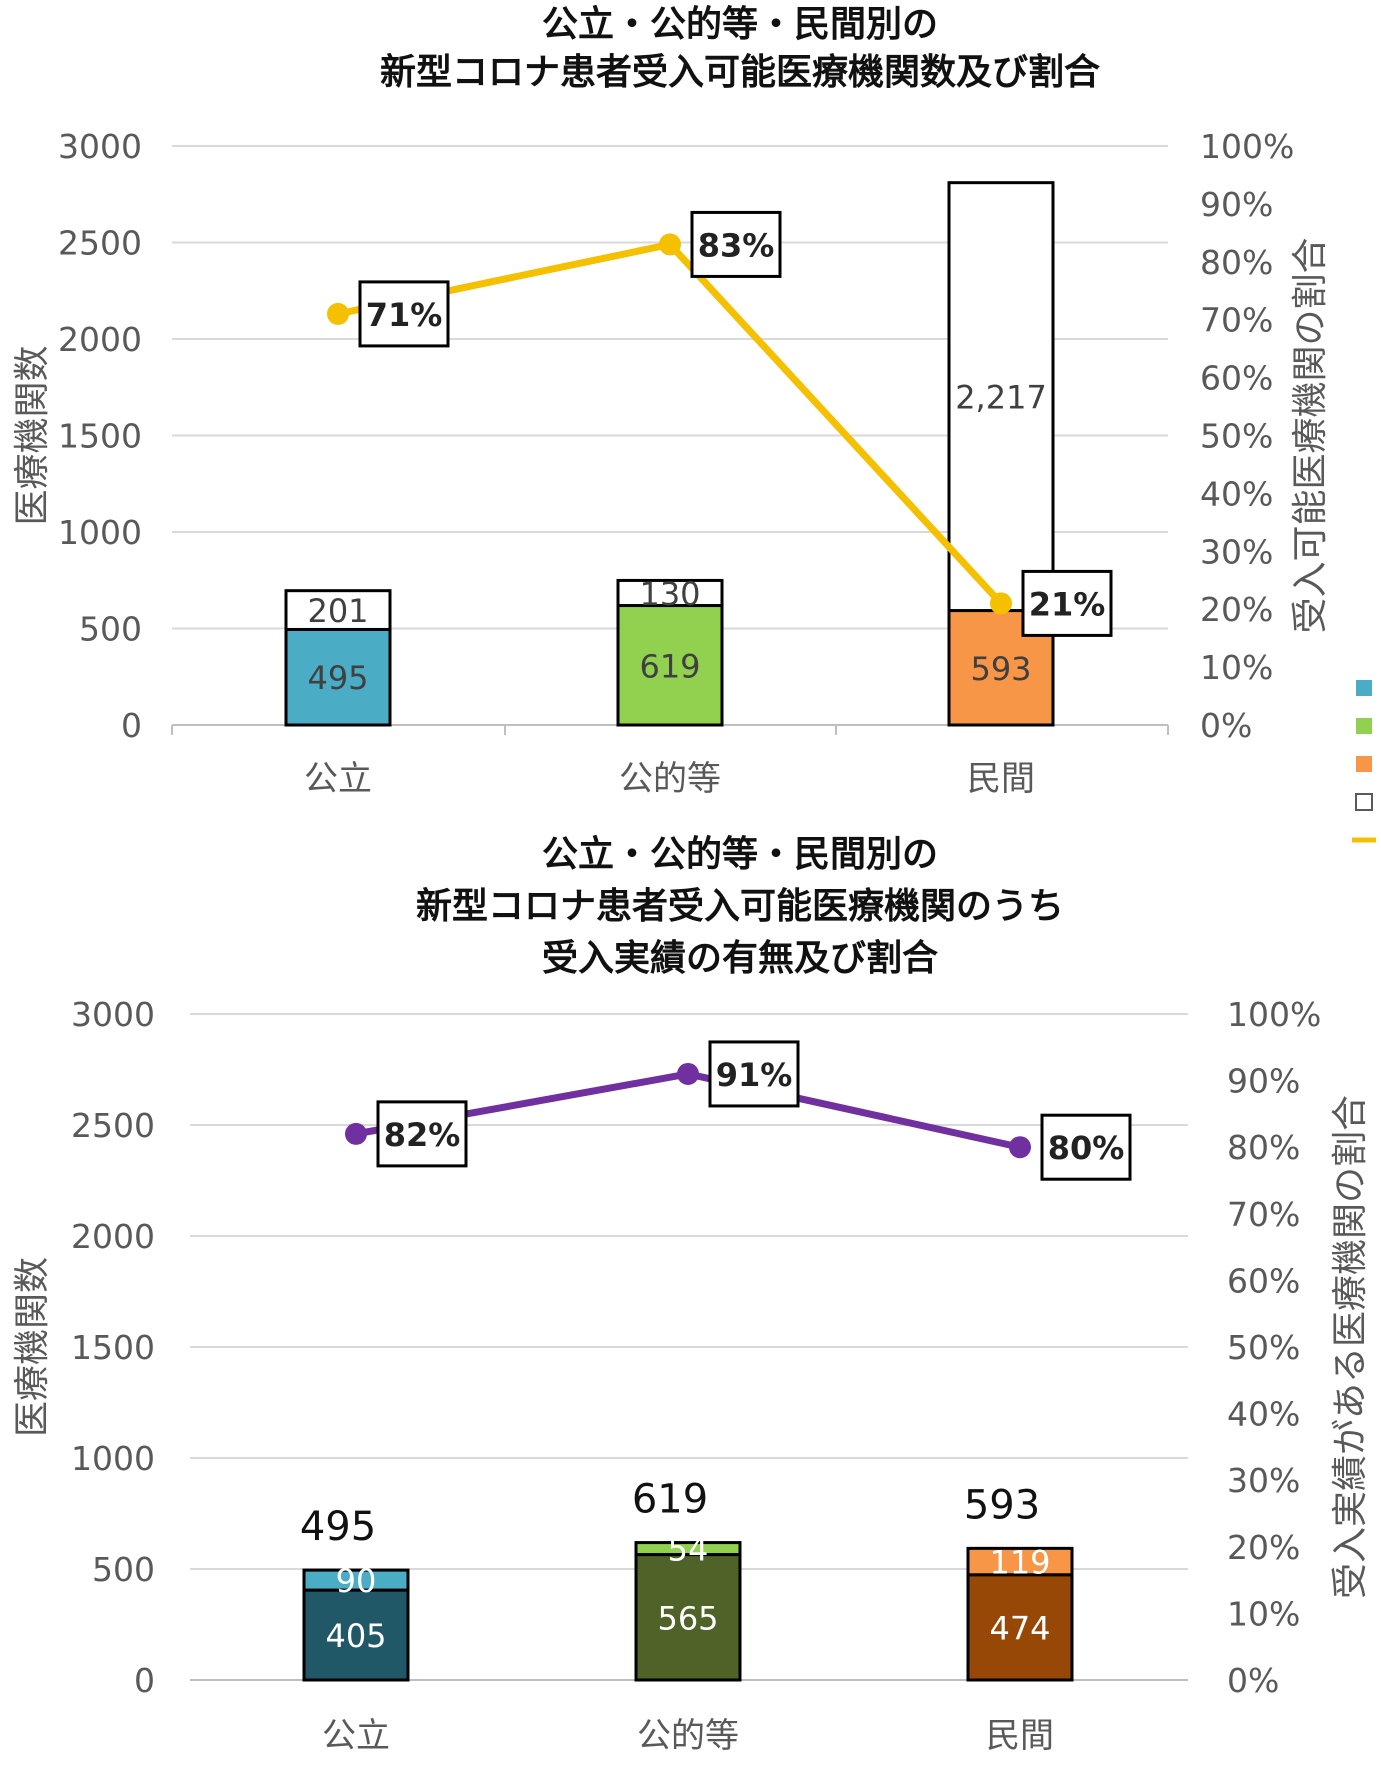 The image size is (1381, 1777). Describe the element at coordinates (740, 906) in the screenshot. I see `chart-title-line: 新型コロナ患者受入可能医療機関のうち` at that location.